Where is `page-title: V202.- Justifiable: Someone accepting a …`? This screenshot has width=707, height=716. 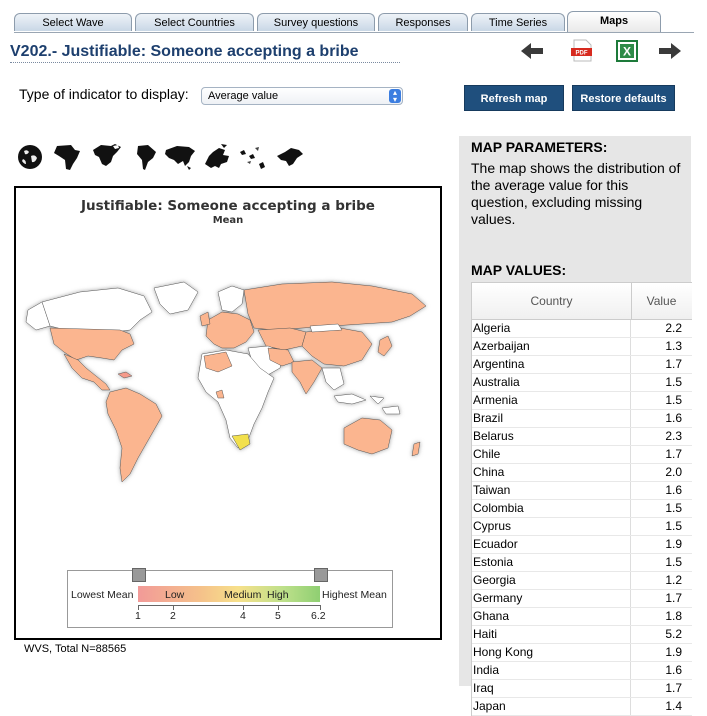
page-title: V202.- Justifiable: Someone accepting a … is located at coordinates (205, 53).